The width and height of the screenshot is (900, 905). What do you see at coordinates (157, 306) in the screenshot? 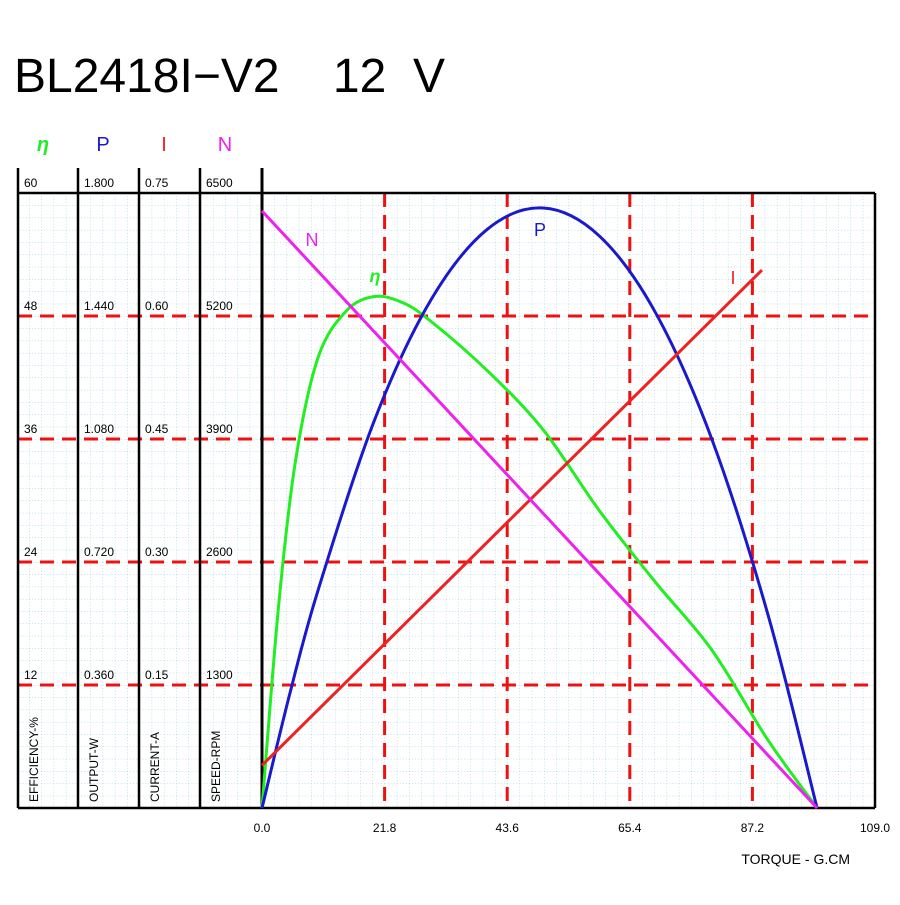
I see `y-tick-label: 0.60` at bounding box center [157, 306].